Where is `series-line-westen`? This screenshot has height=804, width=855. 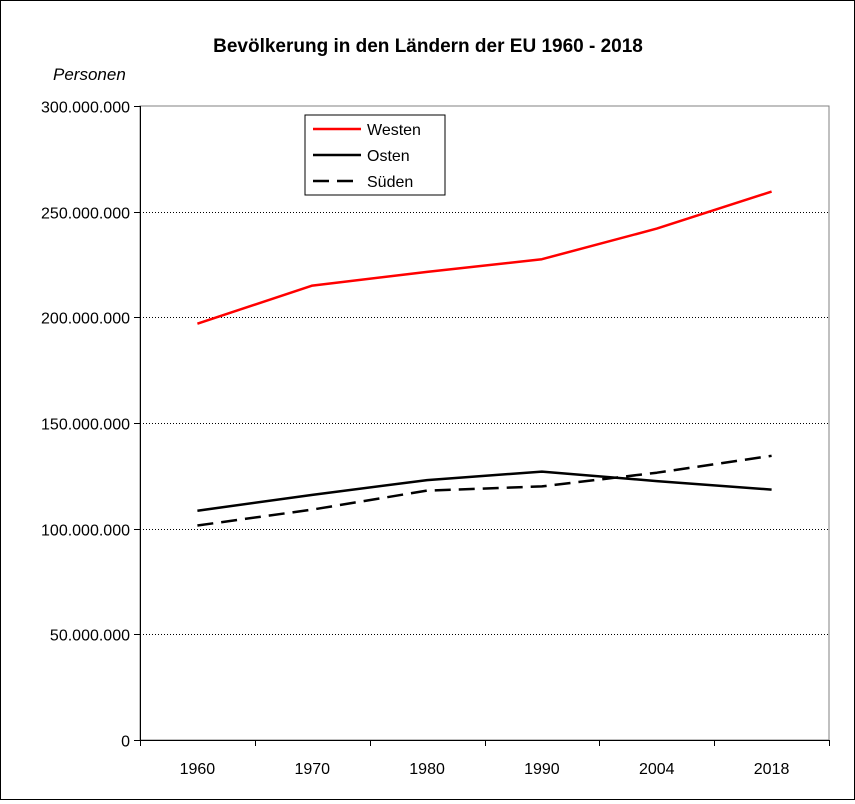 series-line-westen is located at coordinates (484, 257).